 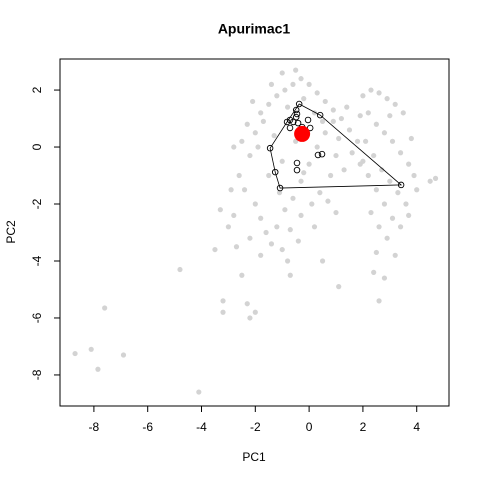 I want to click on x-tick-label: -2, so click(x=255, y=427).